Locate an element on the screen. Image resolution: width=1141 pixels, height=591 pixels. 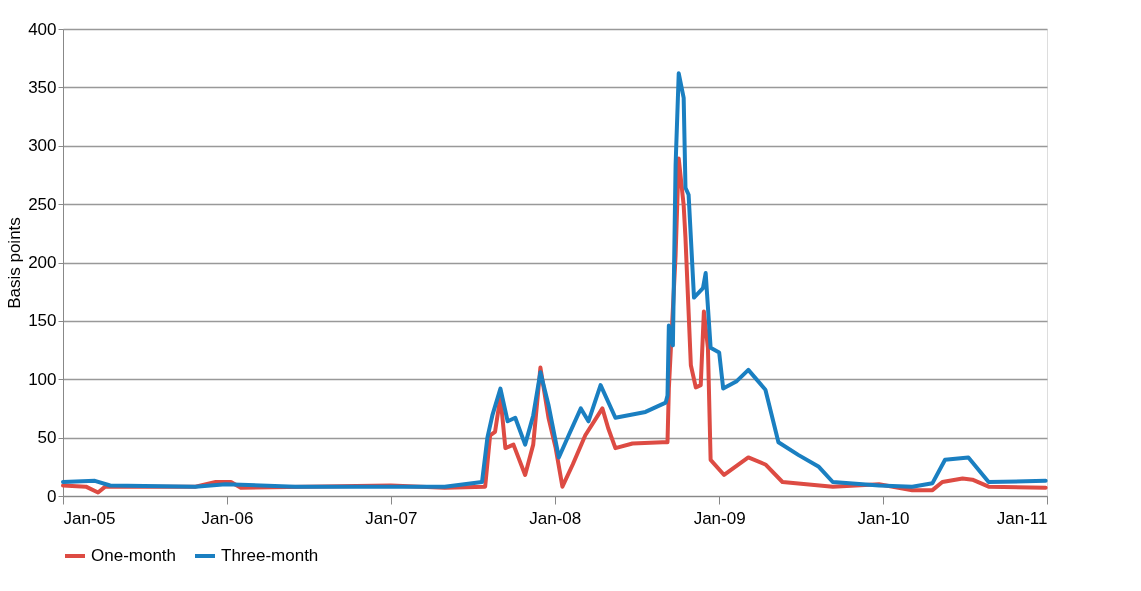
y-tick-label: 300 is located at coordinates (42, 146).